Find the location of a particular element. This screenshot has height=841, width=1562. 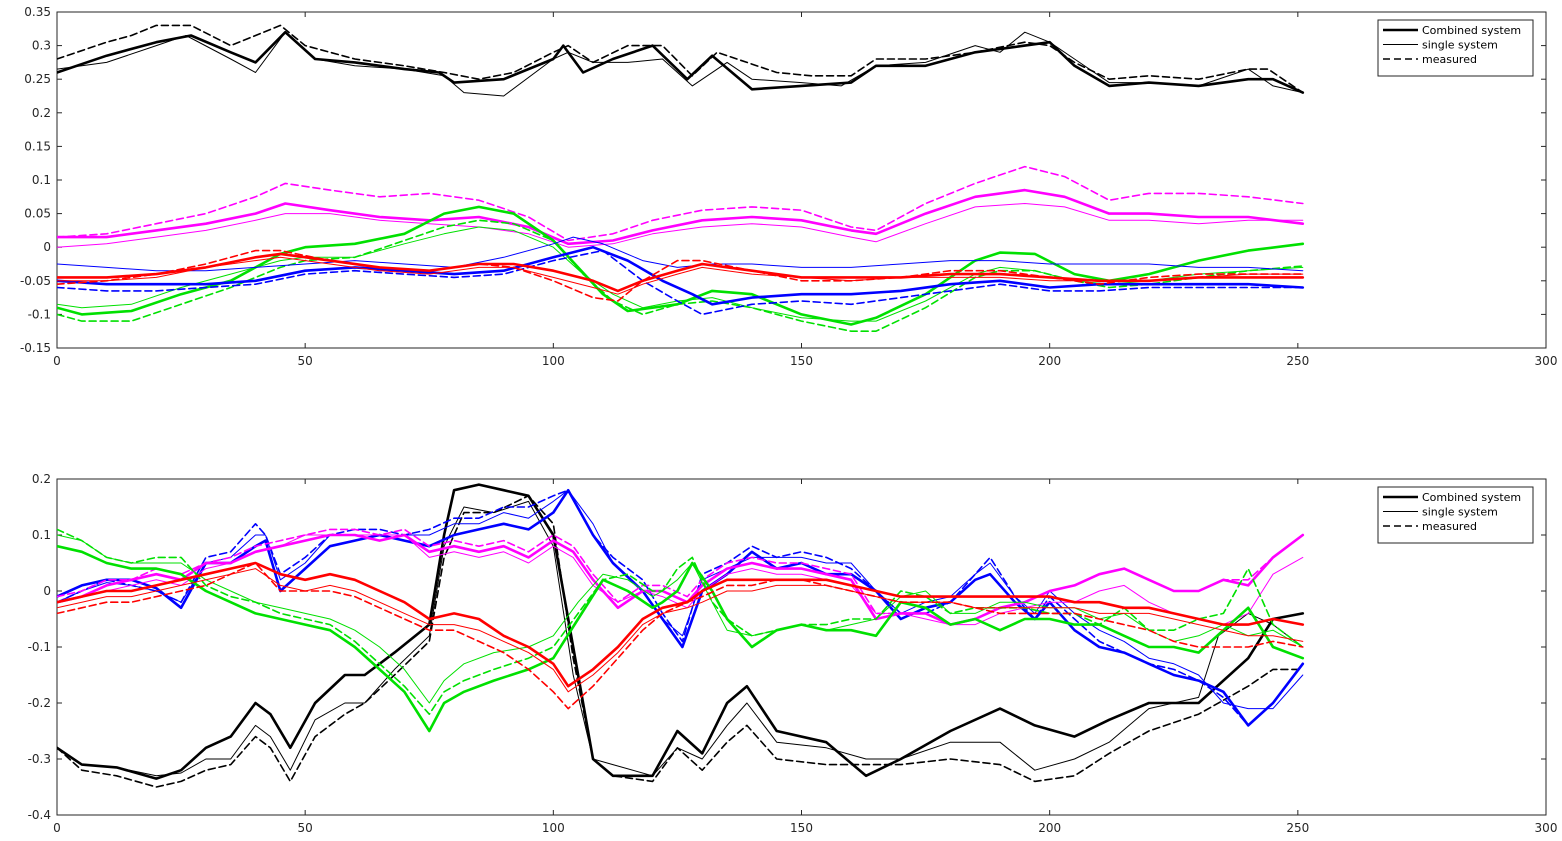

y-tick-label: -0.15 is located at coordinates (35, 348).